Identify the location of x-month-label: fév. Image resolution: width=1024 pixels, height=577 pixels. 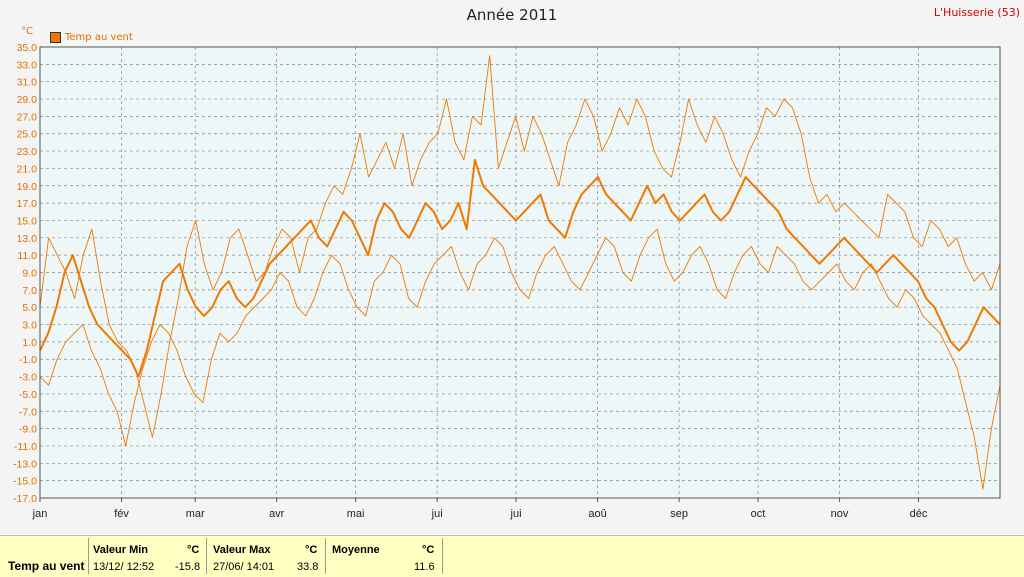
(121, 514).